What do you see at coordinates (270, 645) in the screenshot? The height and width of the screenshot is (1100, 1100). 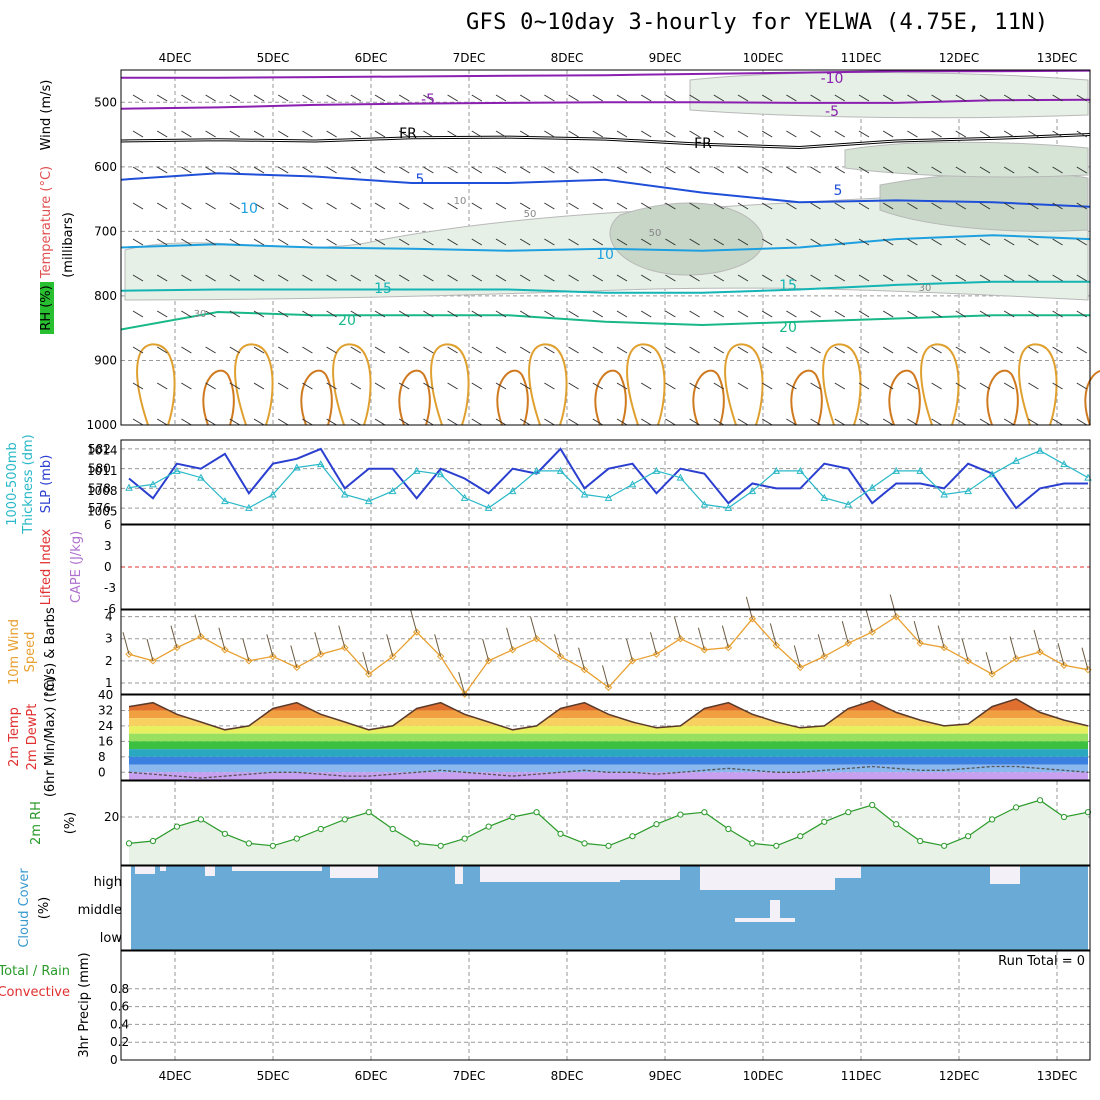 I see `surface-wind-barb` at bounding box center [270, 645].